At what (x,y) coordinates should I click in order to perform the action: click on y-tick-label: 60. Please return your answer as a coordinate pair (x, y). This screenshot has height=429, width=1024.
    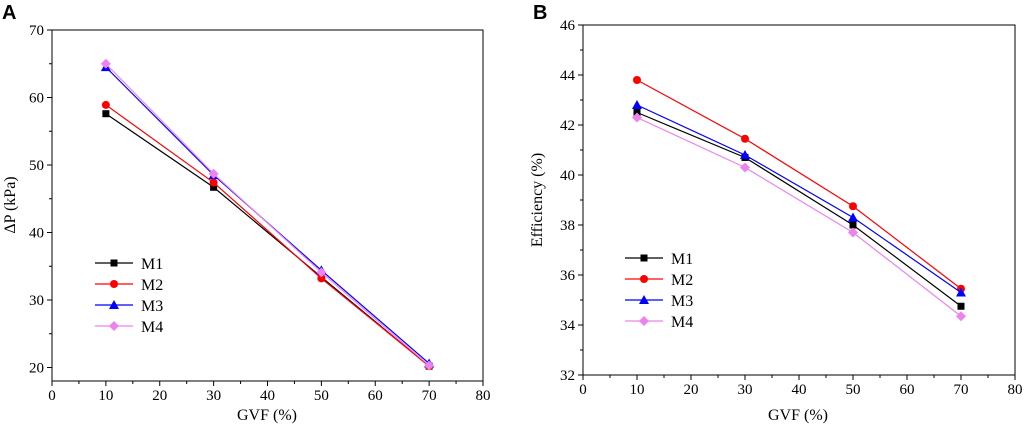
    Looking at the image, I should click on (36, 99).